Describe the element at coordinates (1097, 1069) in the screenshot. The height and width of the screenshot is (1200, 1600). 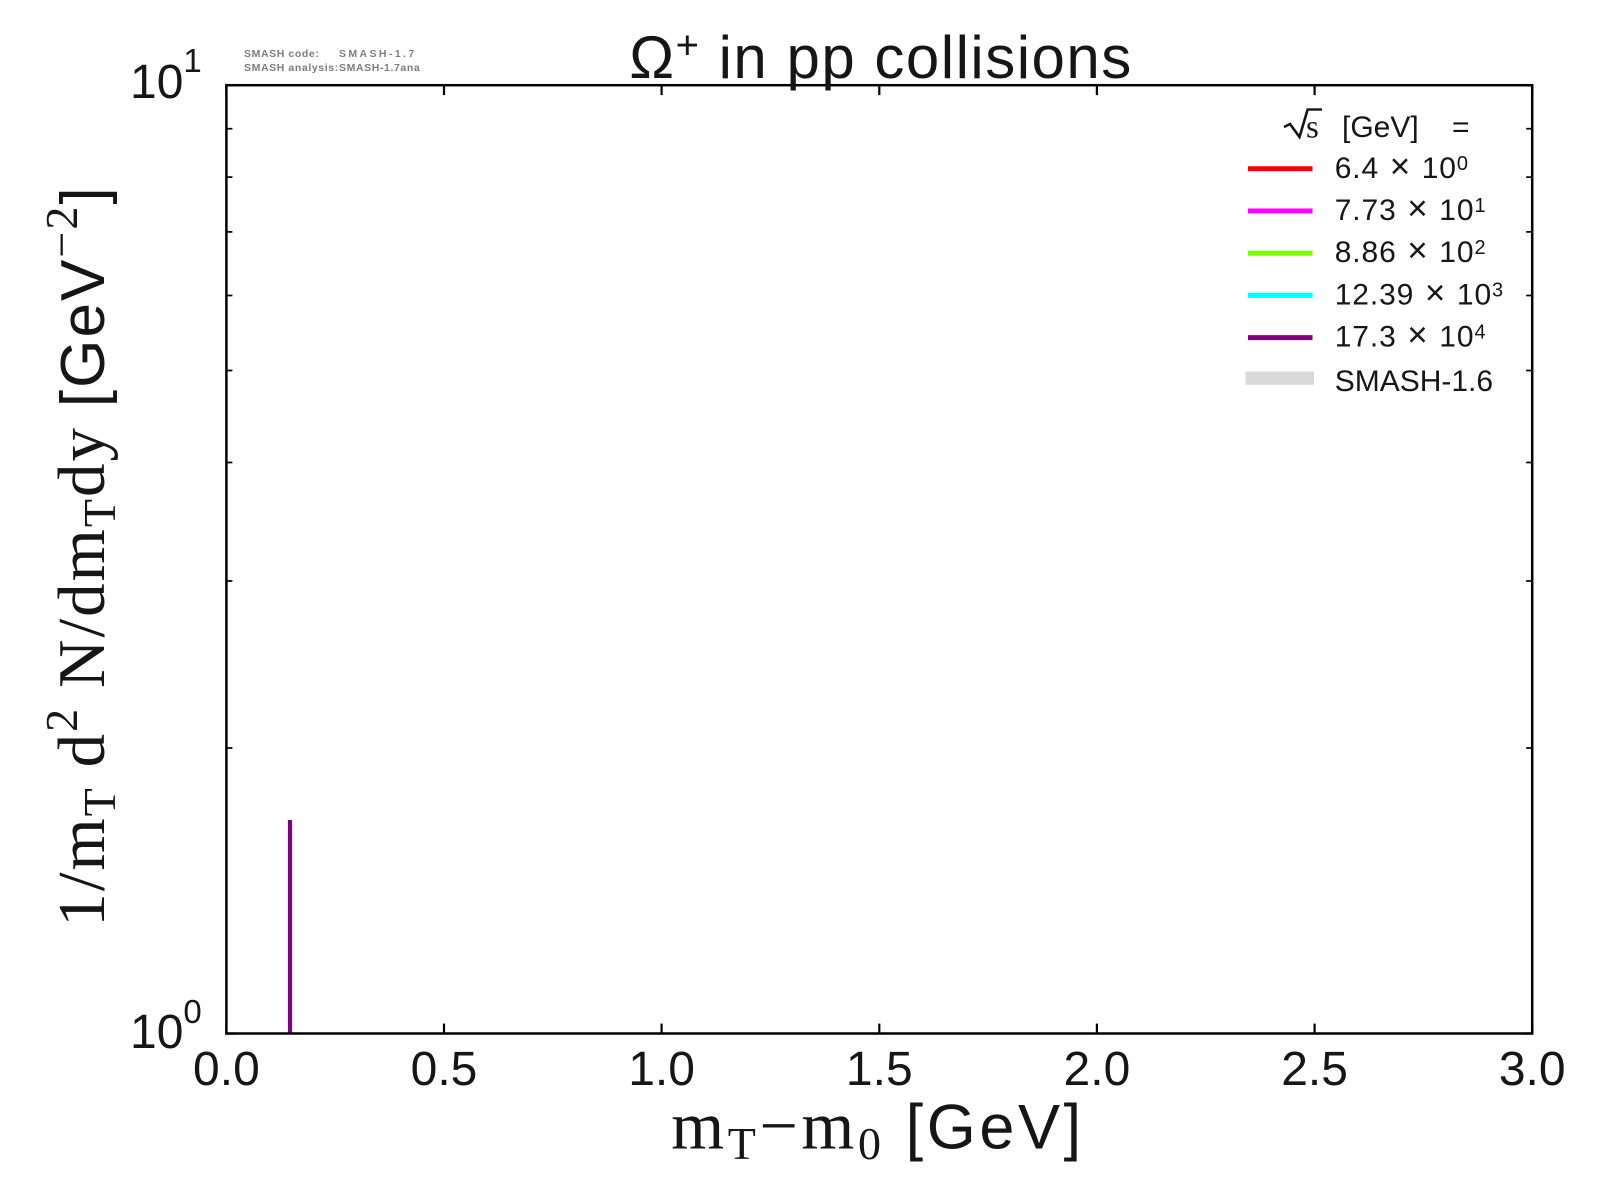
I see `svg-text: 2.0` at that location.